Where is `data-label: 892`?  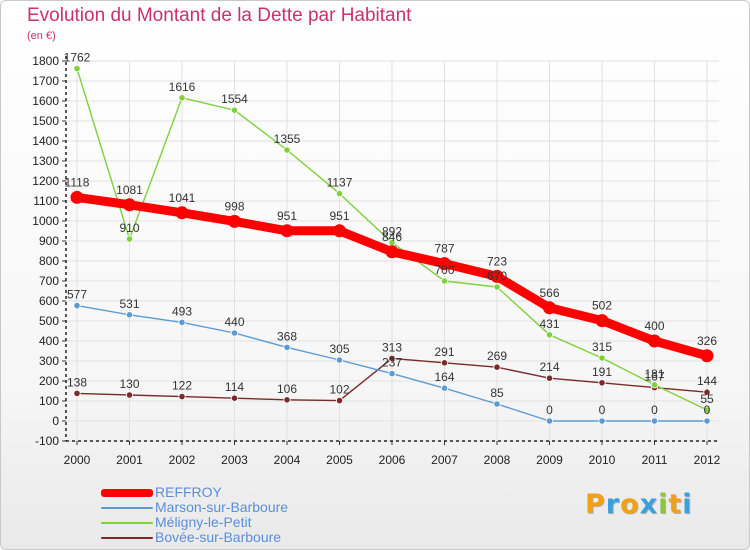 data-label: 892 is located at coordinates (392, 232).